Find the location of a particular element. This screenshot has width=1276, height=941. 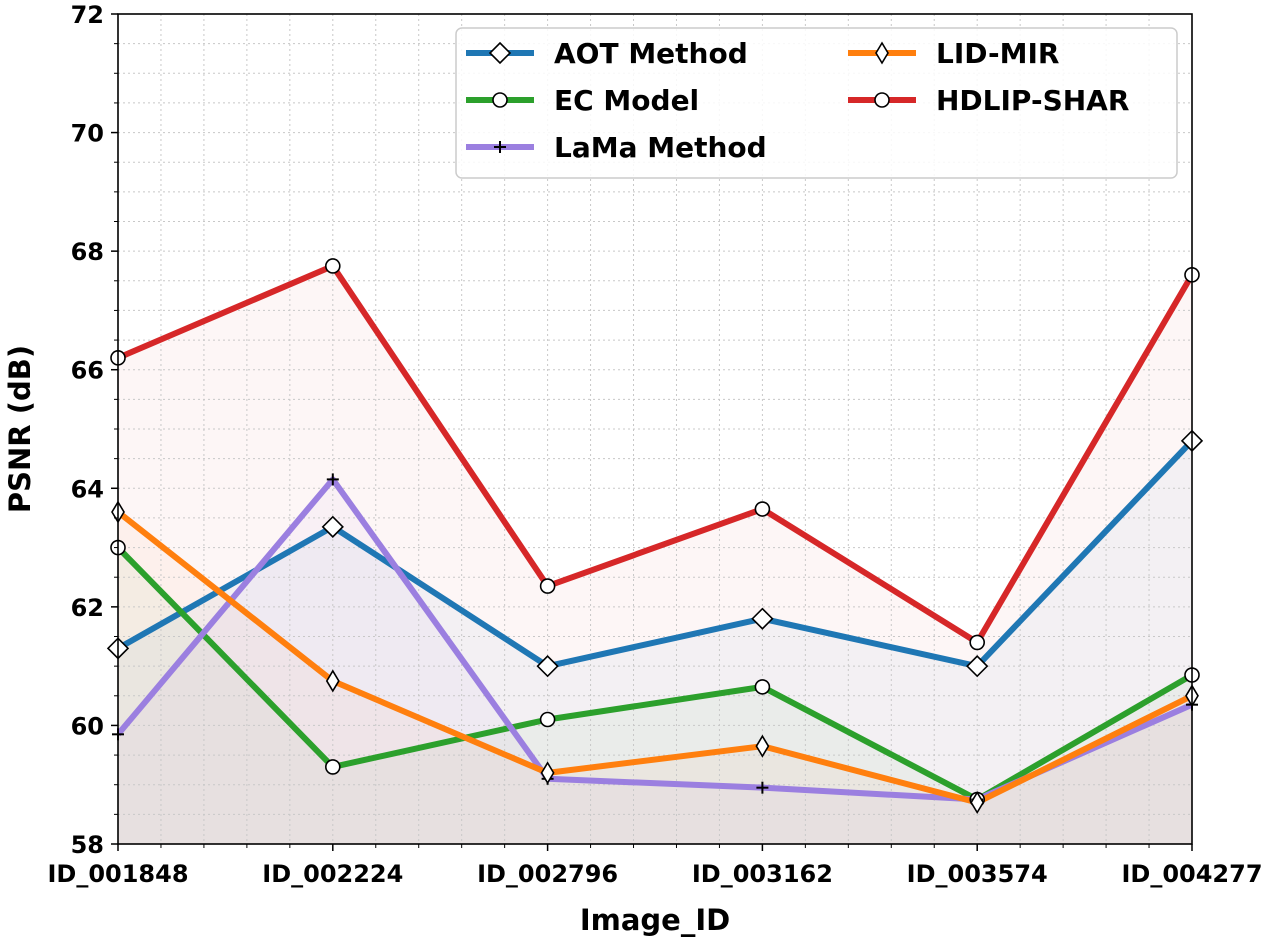

y-tick-label: 60 is located at coordinates (87, 726).